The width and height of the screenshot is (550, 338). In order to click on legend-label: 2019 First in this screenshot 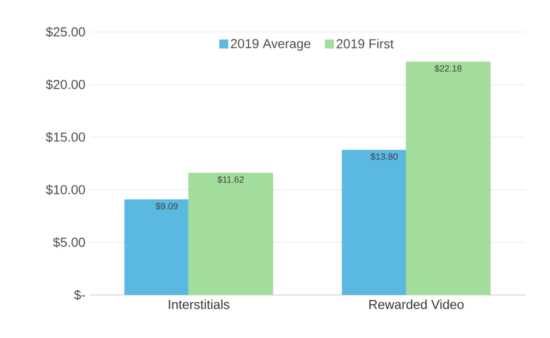, I will do `click(365, 43)`.